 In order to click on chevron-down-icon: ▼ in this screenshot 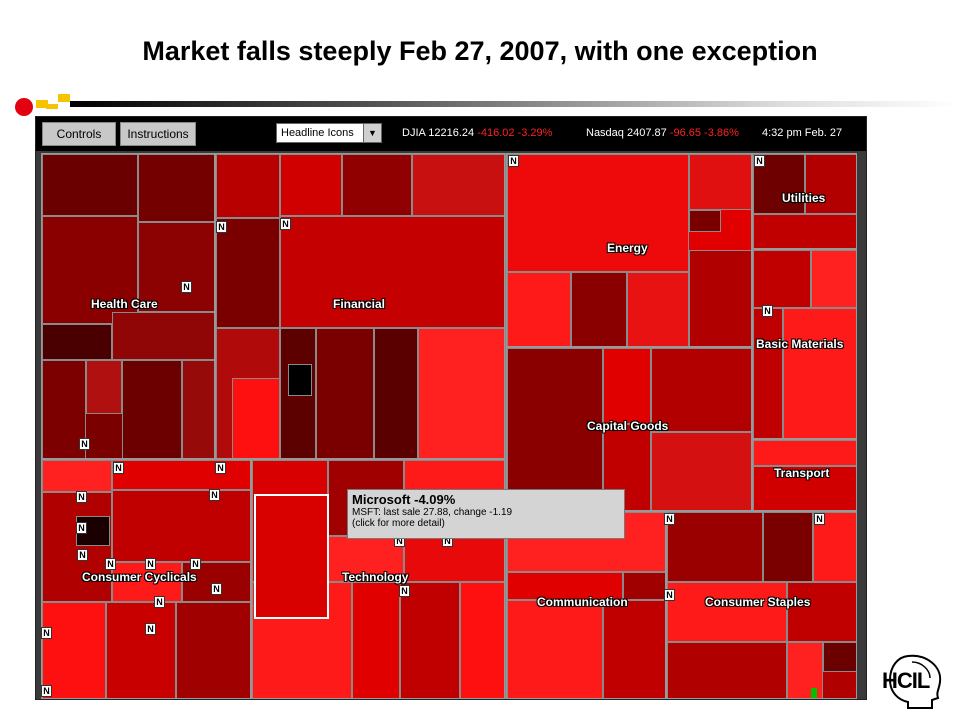, I will do `click(372, 133)`.